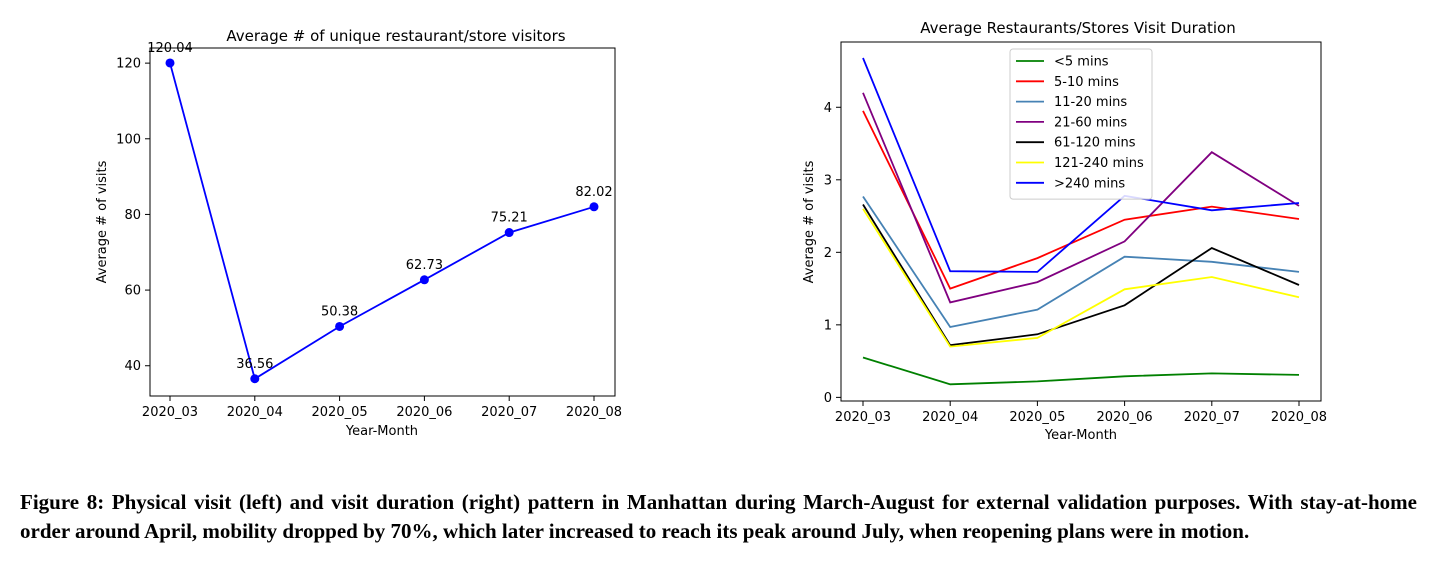 This screenshot has height=586, width=1449. What do you see at coordinates (132, 215) in the screenshot?
I see `y-tick-label: 80` at bounding box center [132, 215].